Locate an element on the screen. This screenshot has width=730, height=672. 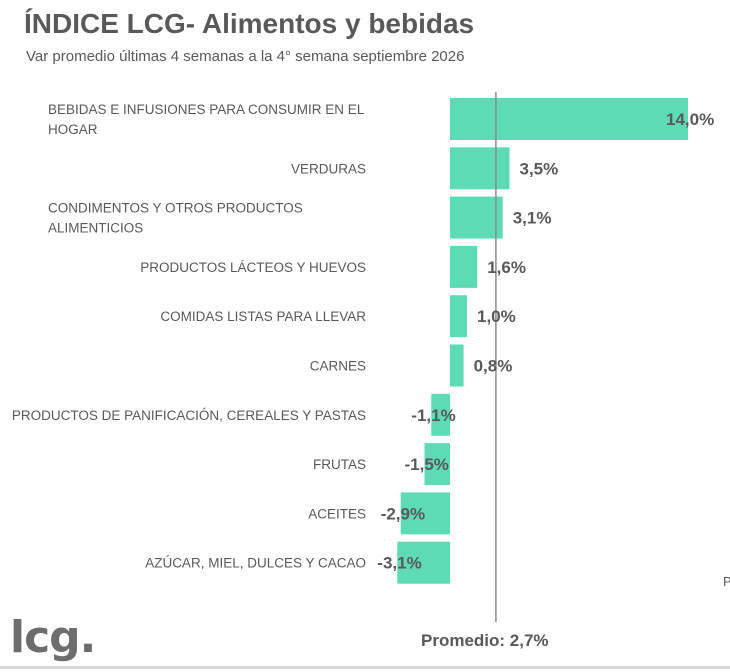
value-label: -1,5% is located at coordinates (427, 464).